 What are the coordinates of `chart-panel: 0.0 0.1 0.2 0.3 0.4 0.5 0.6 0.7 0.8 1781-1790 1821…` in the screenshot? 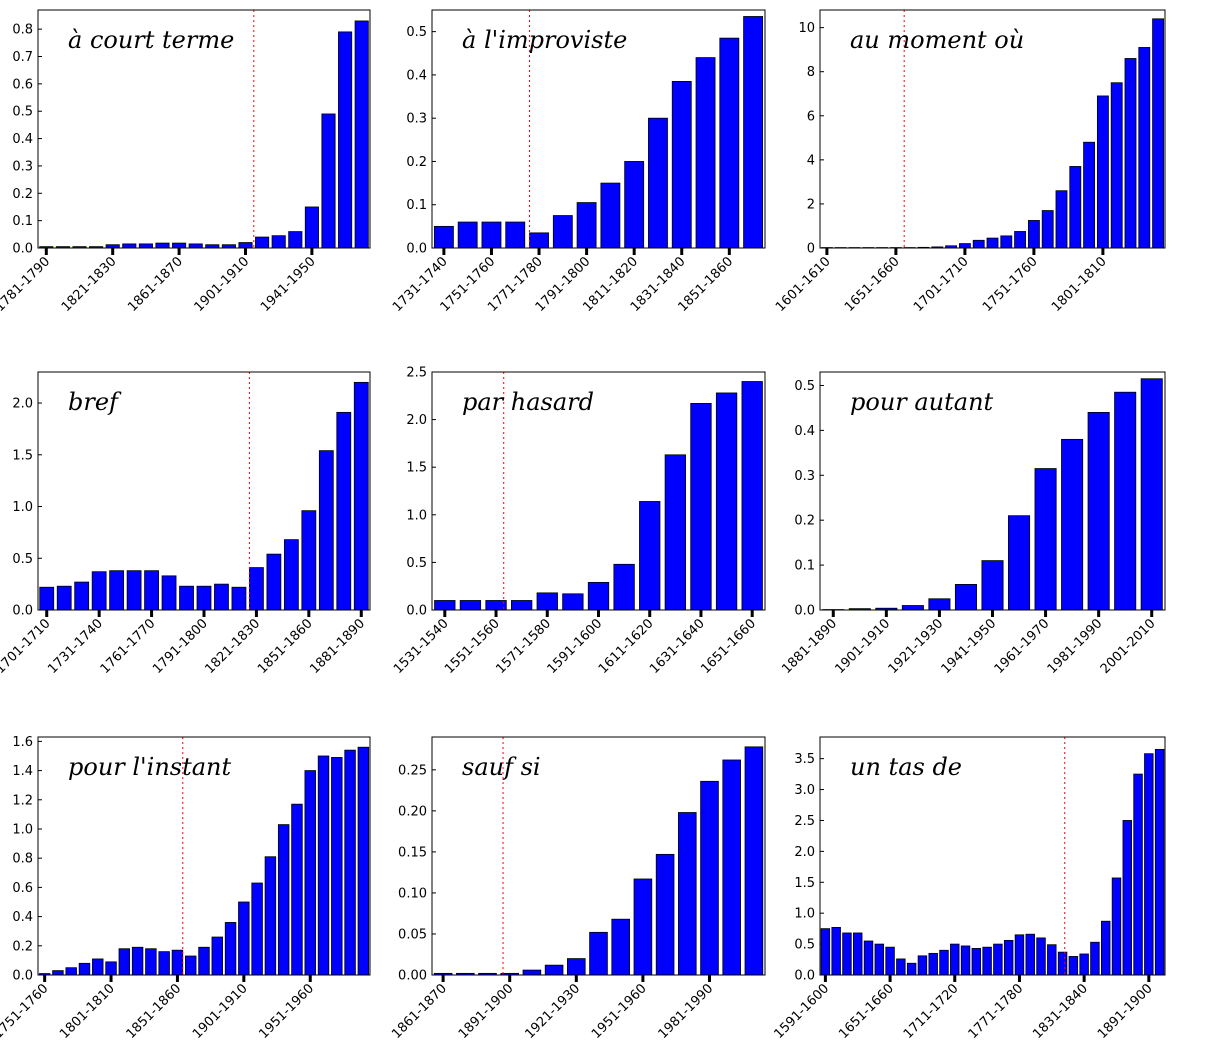 It's located at (185, 162).